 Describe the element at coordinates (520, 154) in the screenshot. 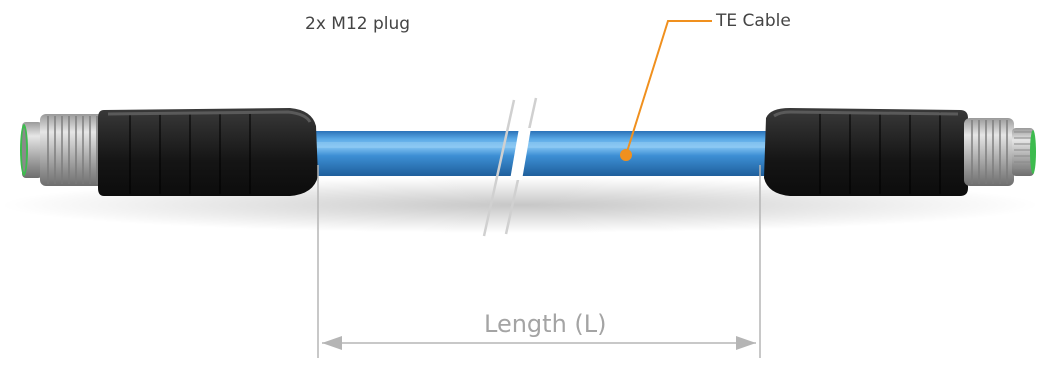

I see `cable-break-gap` at that location.